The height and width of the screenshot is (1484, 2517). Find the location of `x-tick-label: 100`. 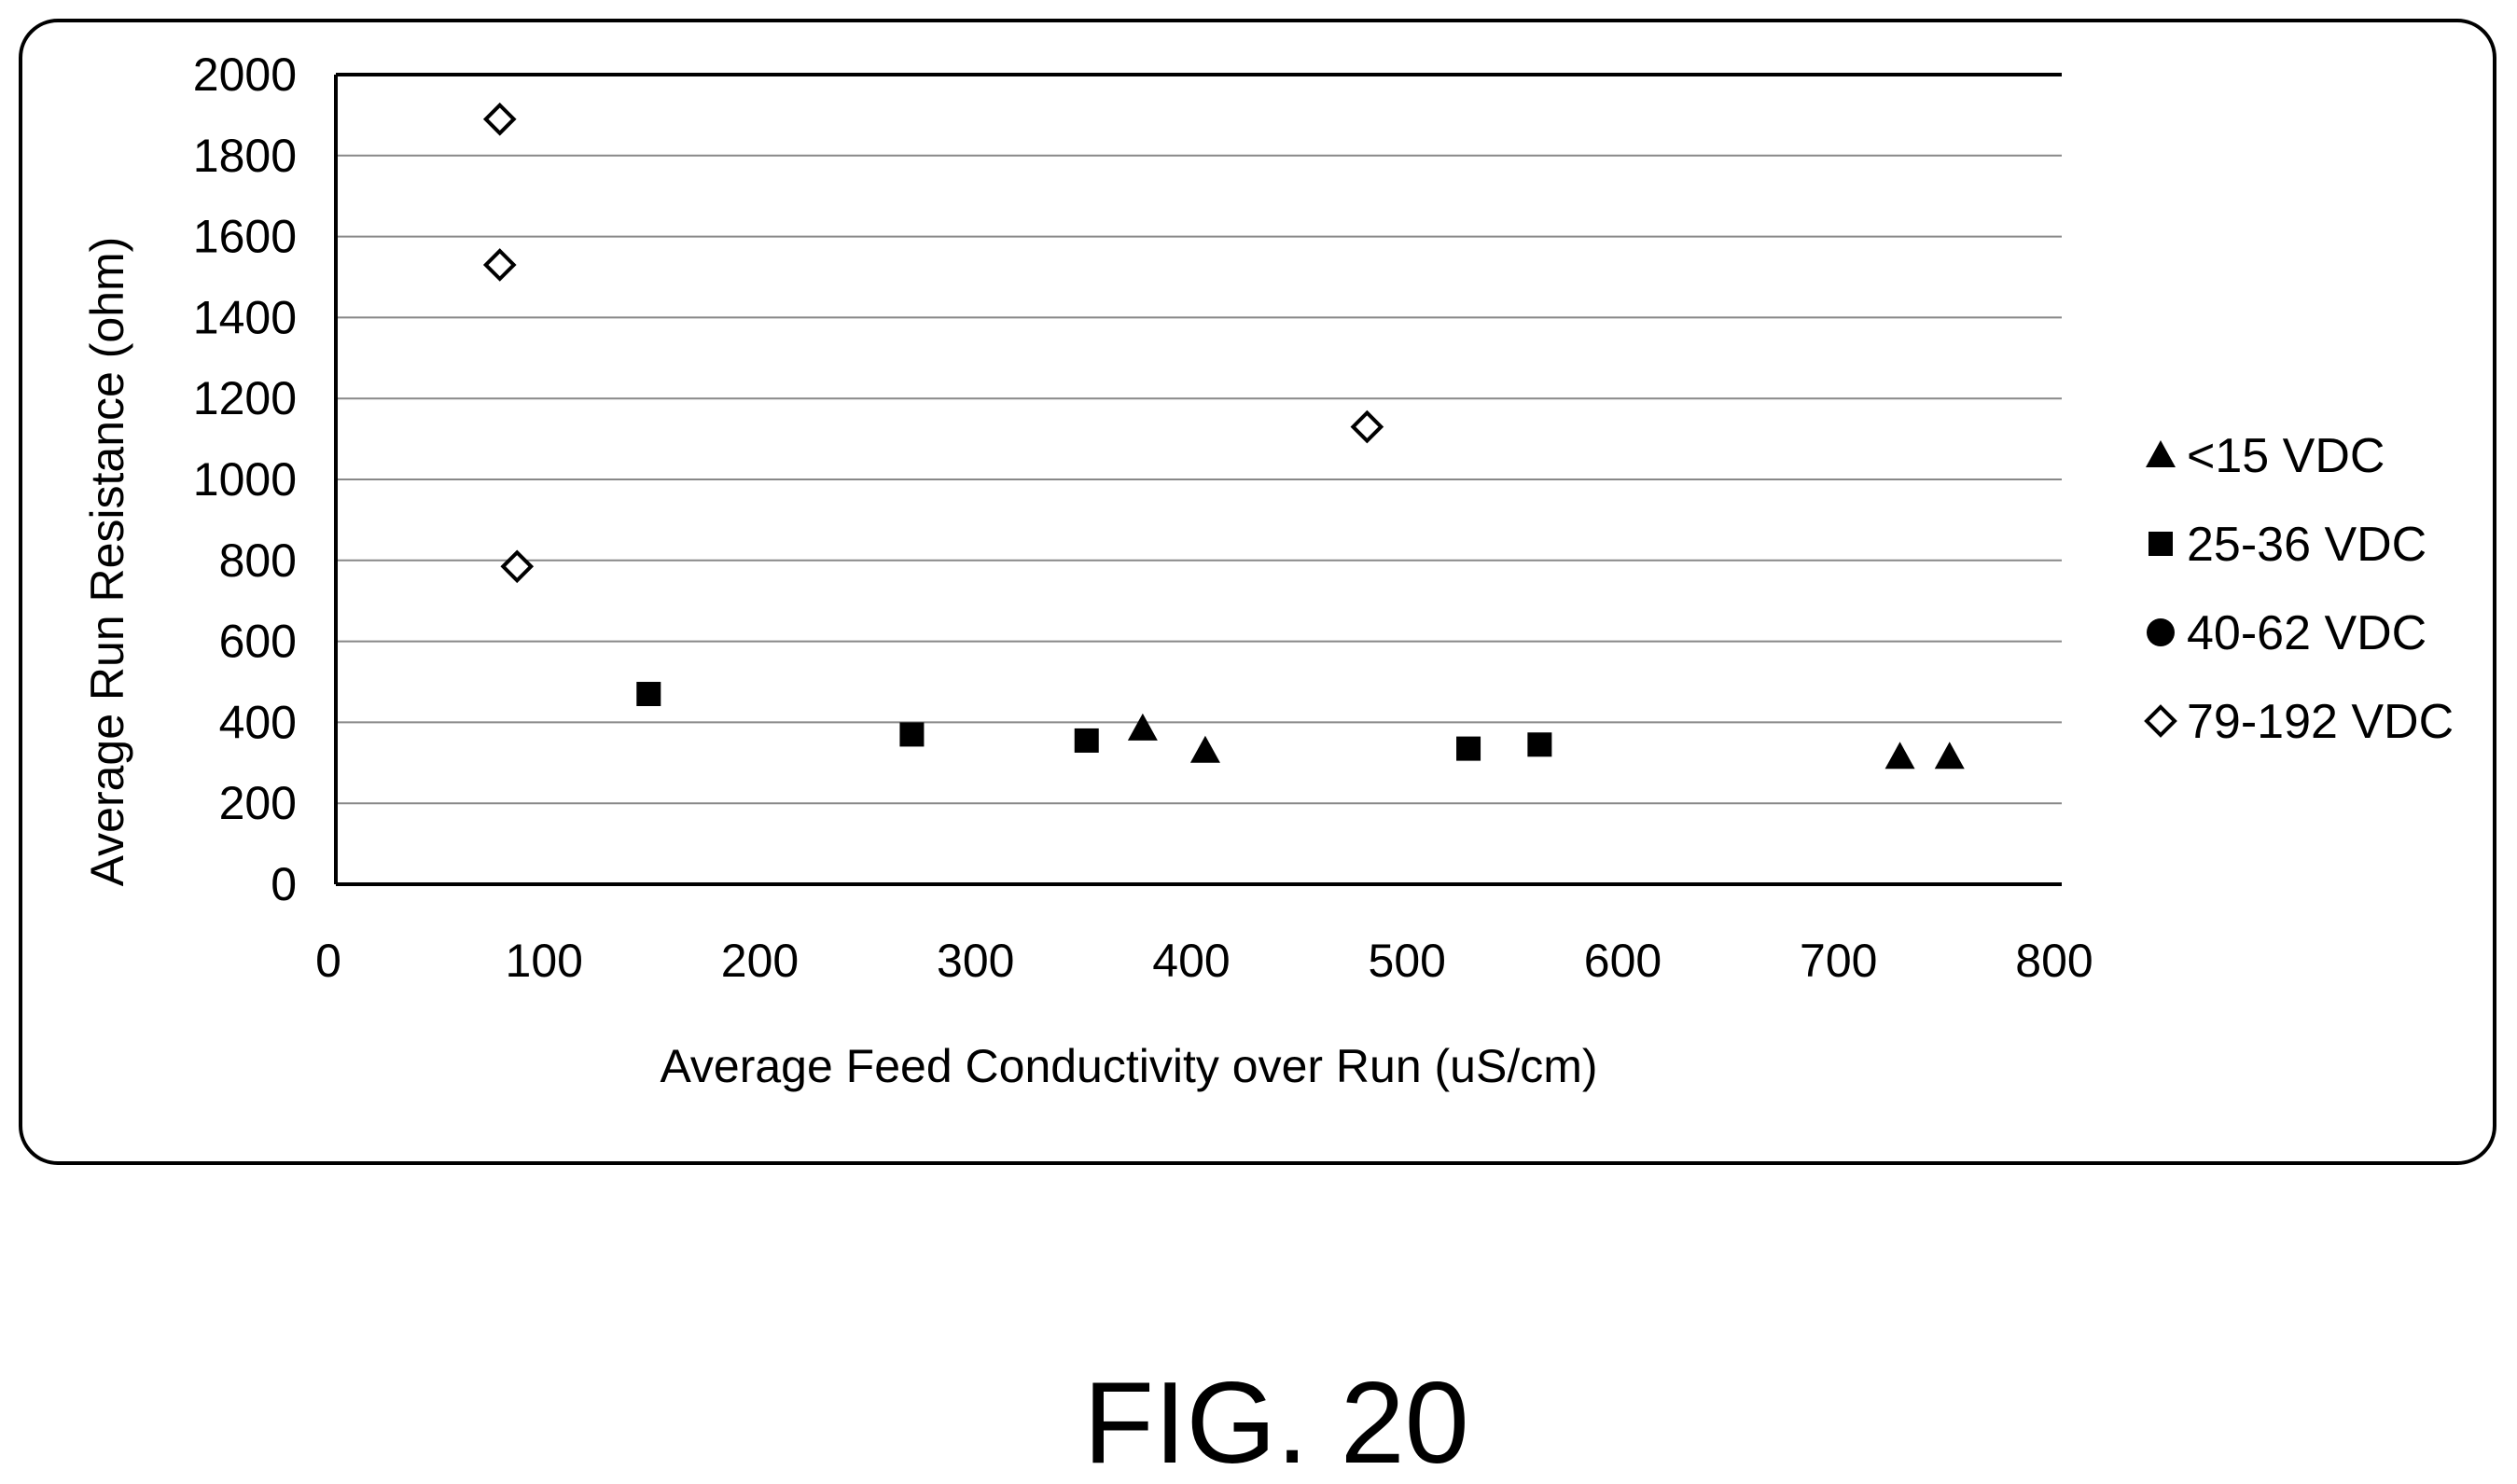

x-tick-label: 100 is located at coordinates (544, 961).